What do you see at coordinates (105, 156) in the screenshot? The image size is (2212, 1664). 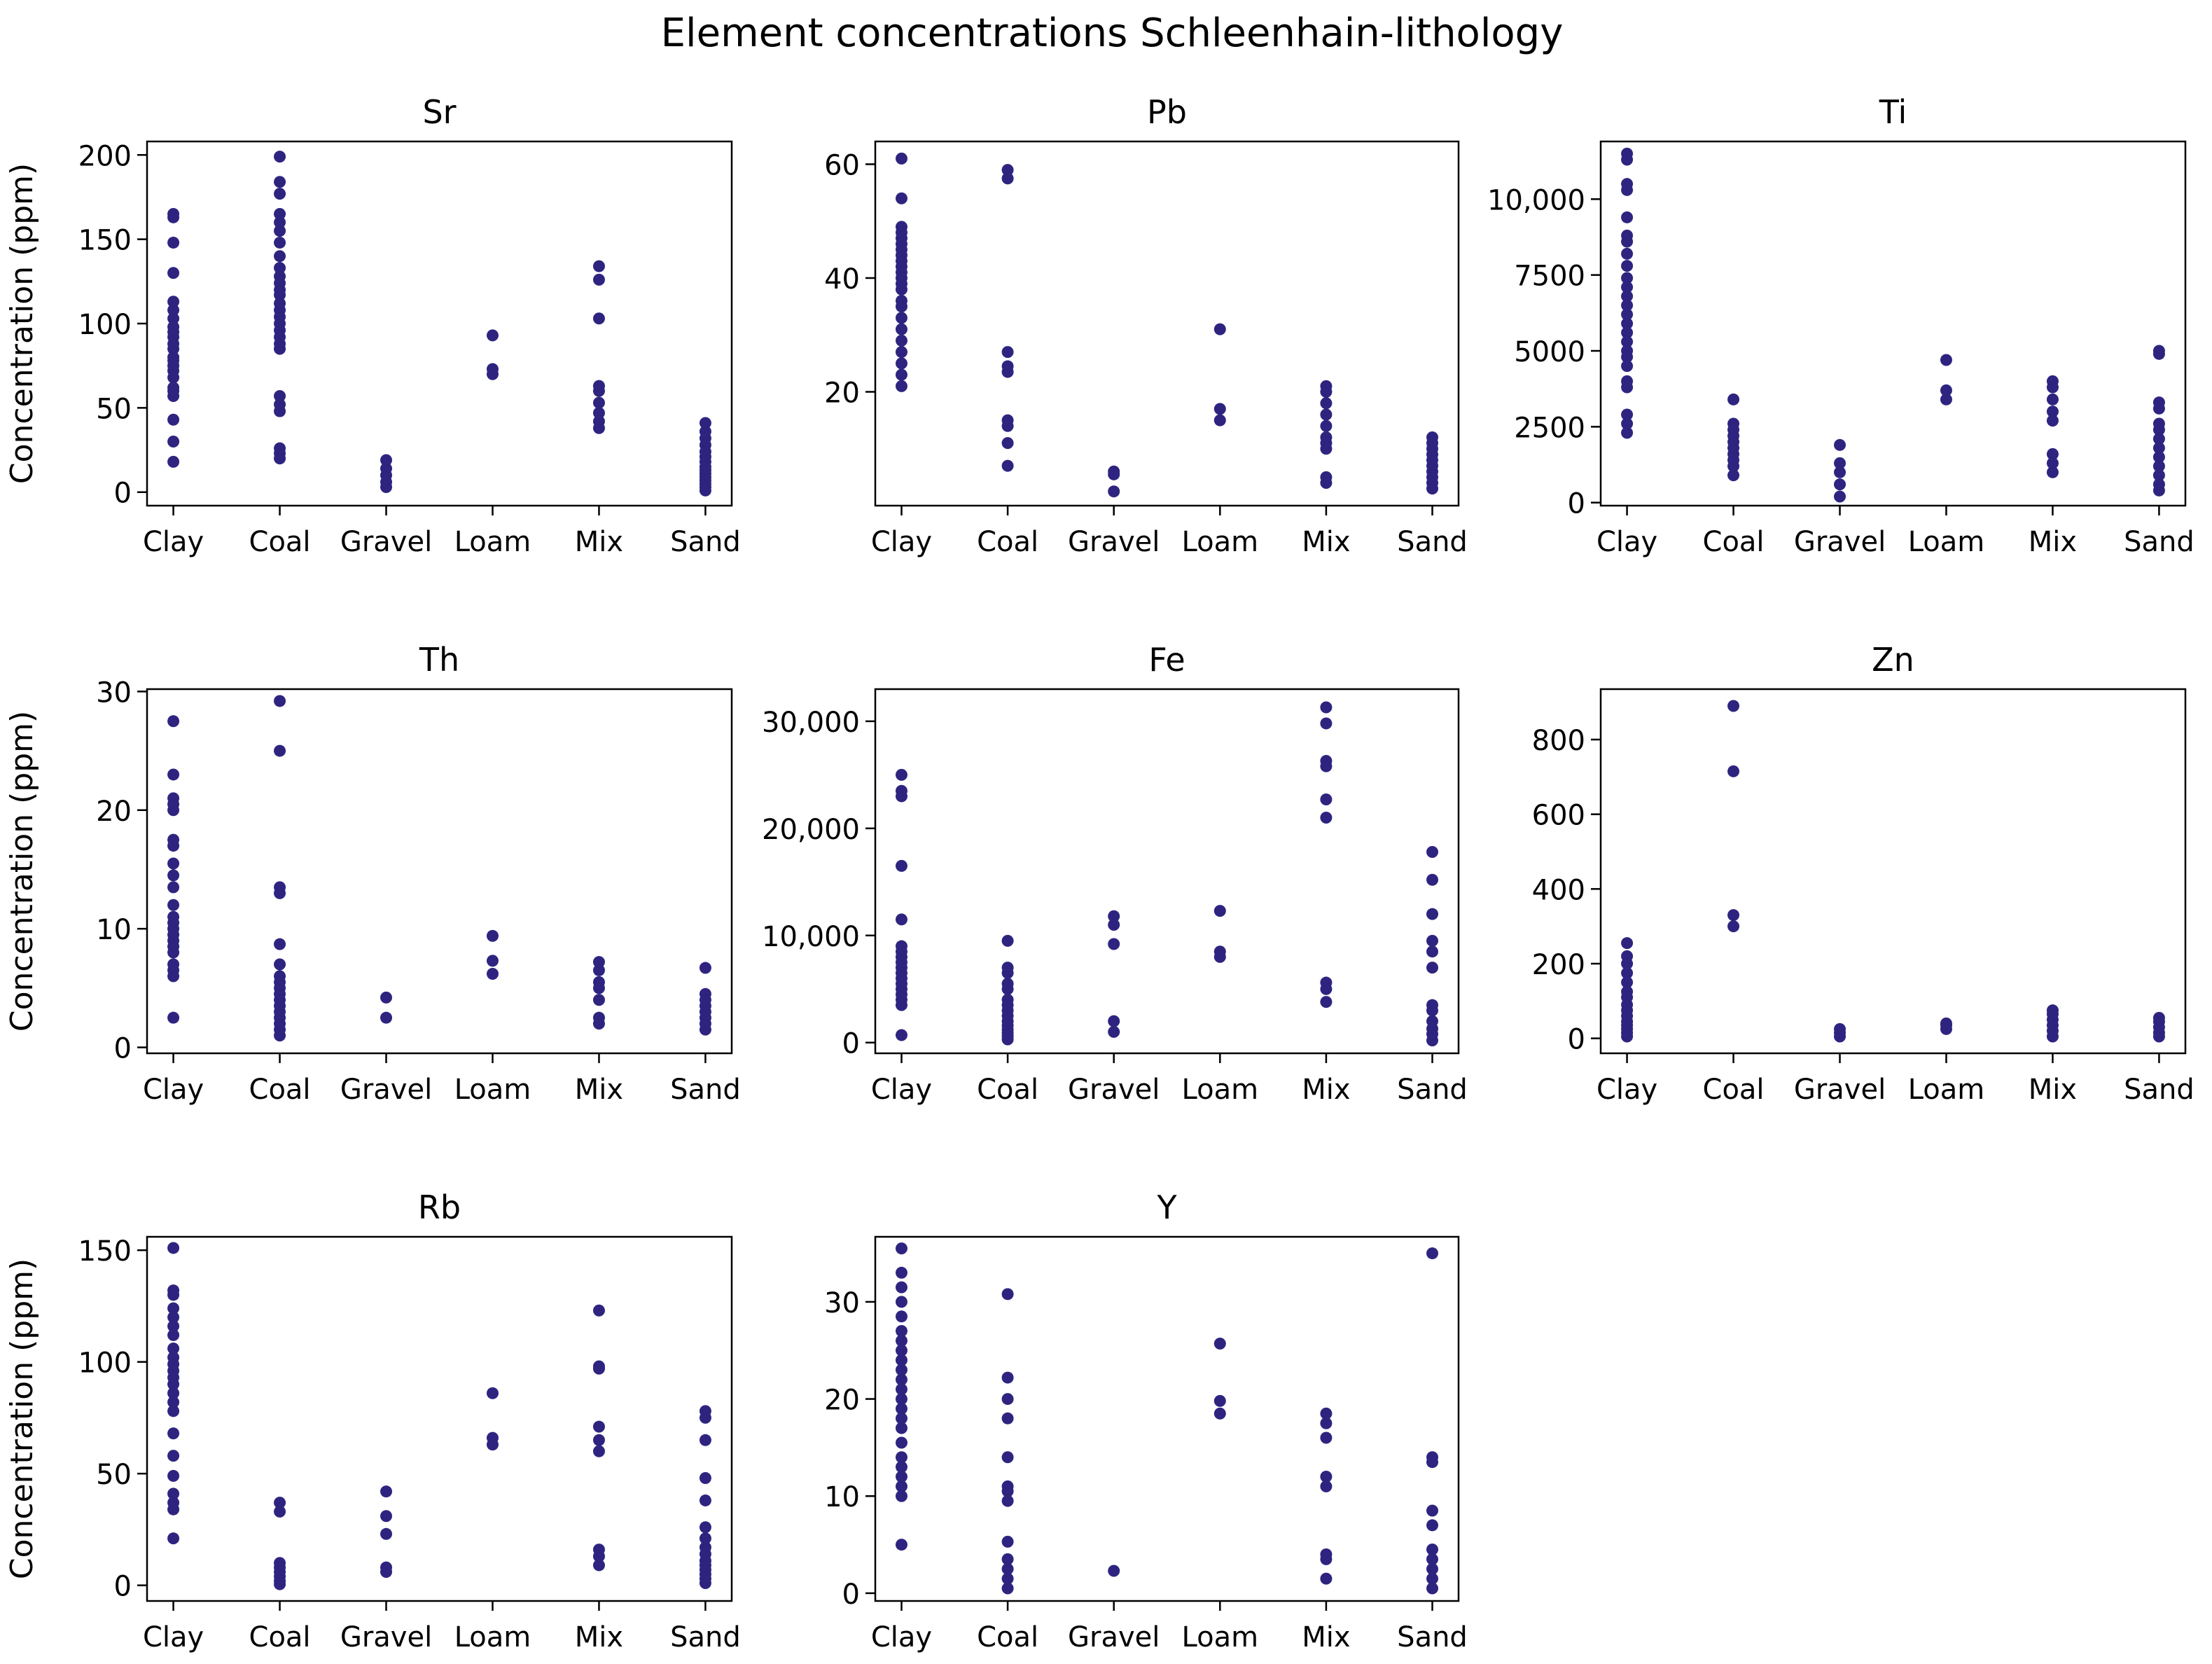 I see `y-tick-label: 200` at bounding box center [105, 156].